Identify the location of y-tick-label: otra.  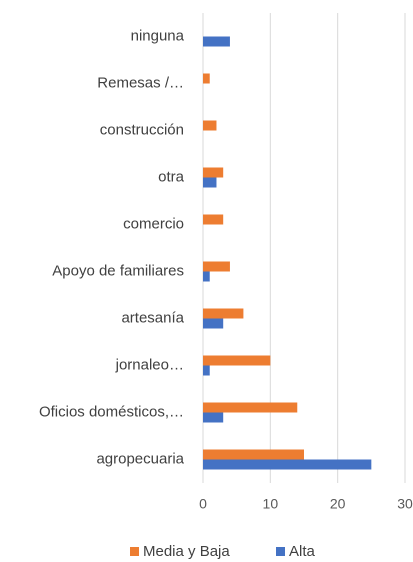
(171, 176).